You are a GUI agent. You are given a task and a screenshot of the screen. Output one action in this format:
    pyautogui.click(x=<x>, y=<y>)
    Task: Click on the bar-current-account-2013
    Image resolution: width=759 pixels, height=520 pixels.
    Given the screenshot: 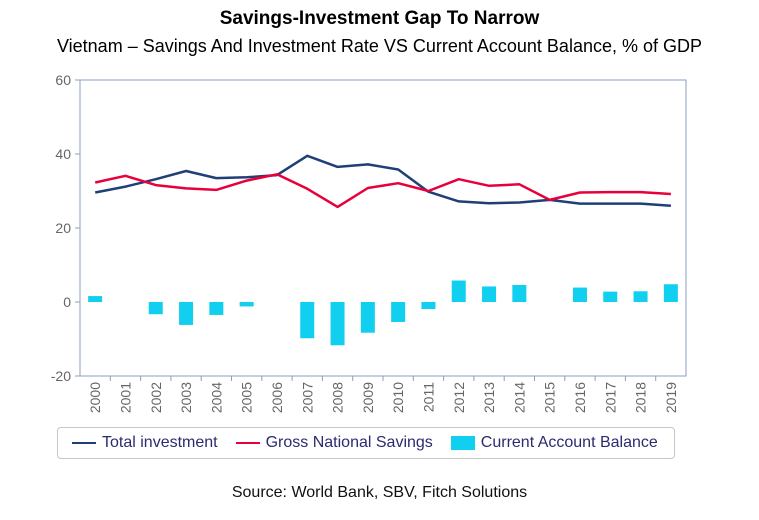 What is the action you would take?
    pyautogui.click(x=489, y=294)
    